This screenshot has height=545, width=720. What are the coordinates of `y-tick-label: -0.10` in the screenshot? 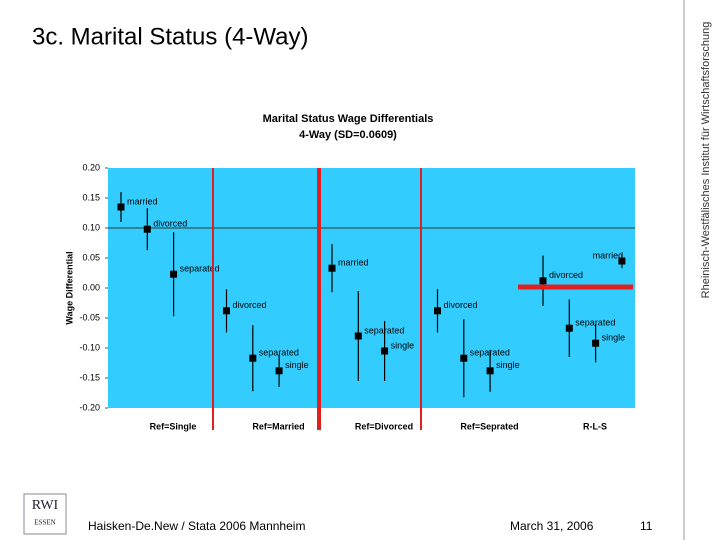 It's located at (89, 347).